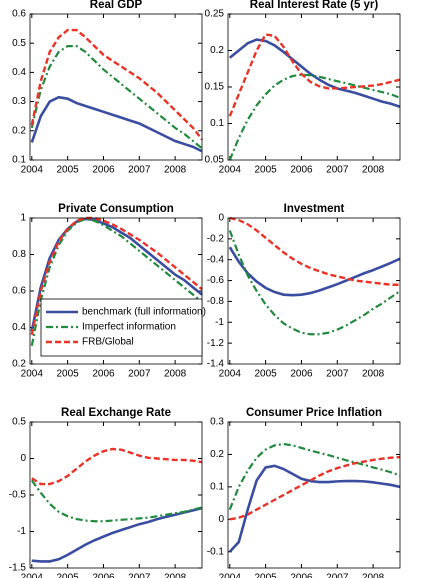 The image size is (426, 578). I want to click on chart-title: Real Exchange Rate, so click(116, 413).